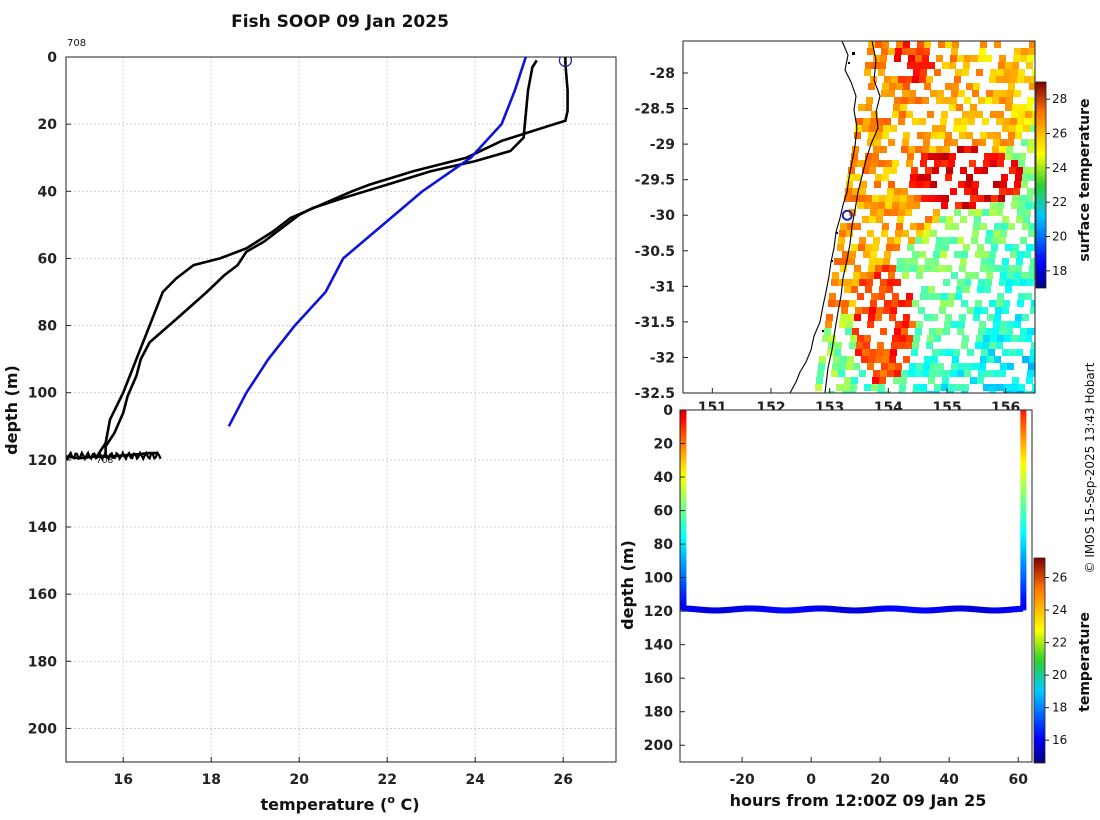 This screenshot has height=820, width=1100. Describe the element at coordinates (664, 512) in the screenshot. I see `time-y-tick-label: 60` at that location.